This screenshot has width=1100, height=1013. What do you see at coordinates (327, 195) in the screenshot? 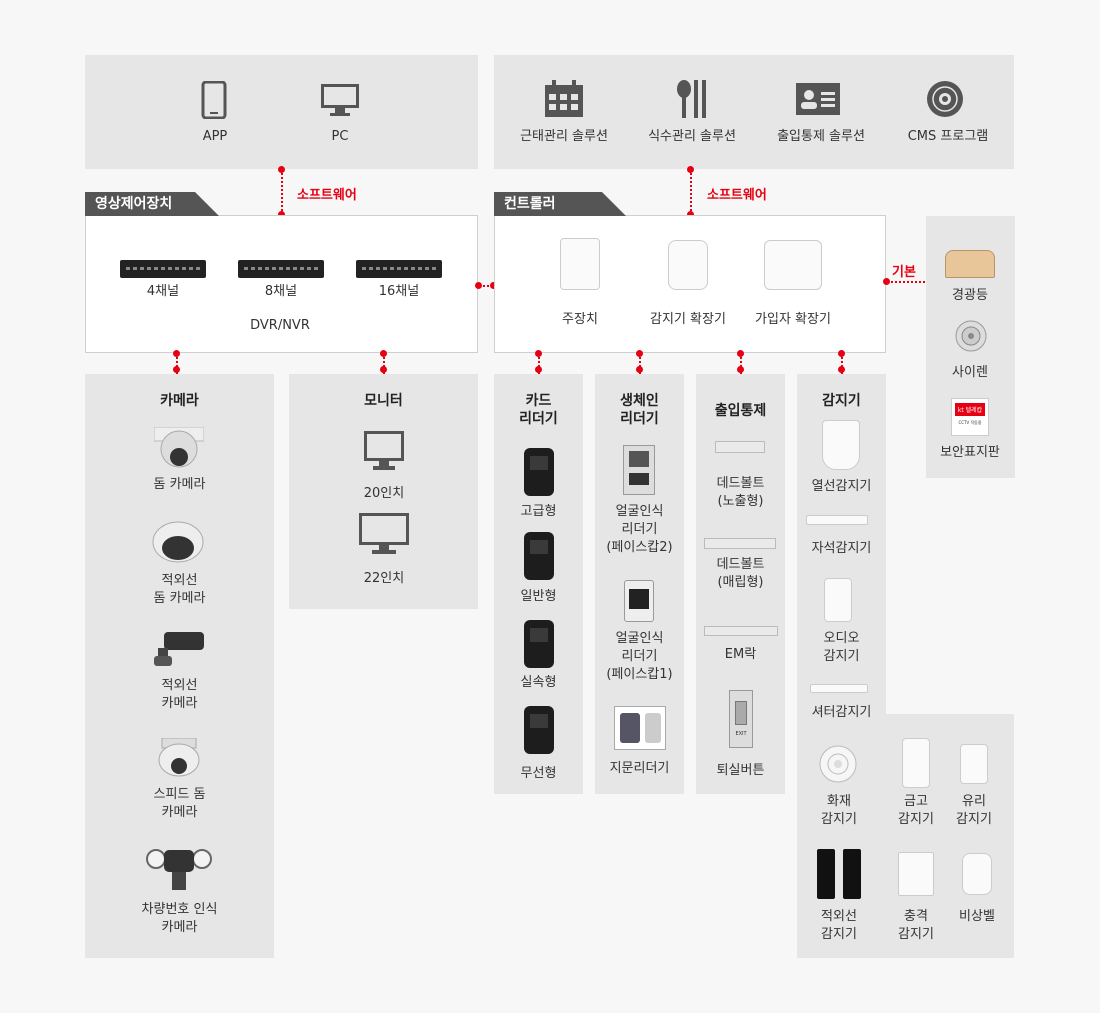
I see `software-label-left: 소프트웨어` at bounding box center [327, 195].